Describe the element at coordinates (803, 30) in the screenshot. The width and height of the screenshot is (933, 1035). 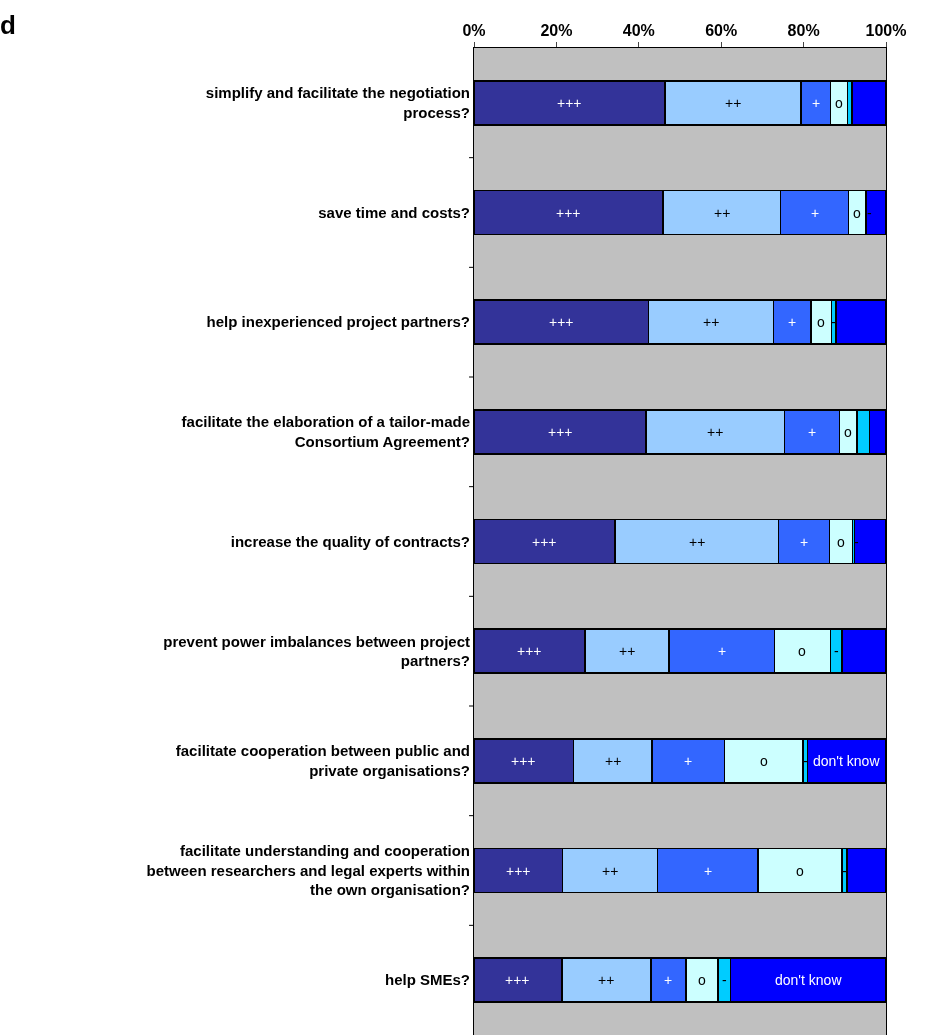
I see `x-tick-label: 80%` at that location.